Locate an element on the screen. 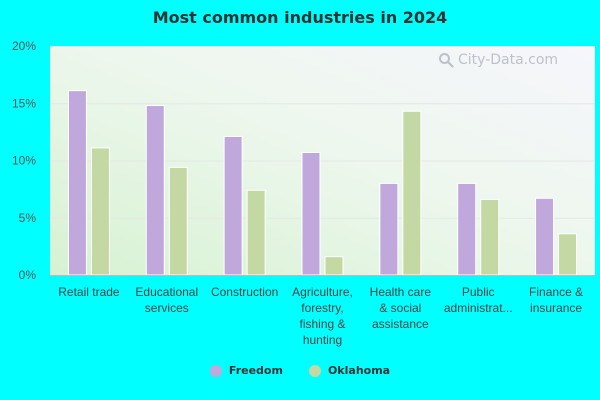 The width and height of the screenshot is (600, 400). magnifier-icon is located at coordinates (446, 60).